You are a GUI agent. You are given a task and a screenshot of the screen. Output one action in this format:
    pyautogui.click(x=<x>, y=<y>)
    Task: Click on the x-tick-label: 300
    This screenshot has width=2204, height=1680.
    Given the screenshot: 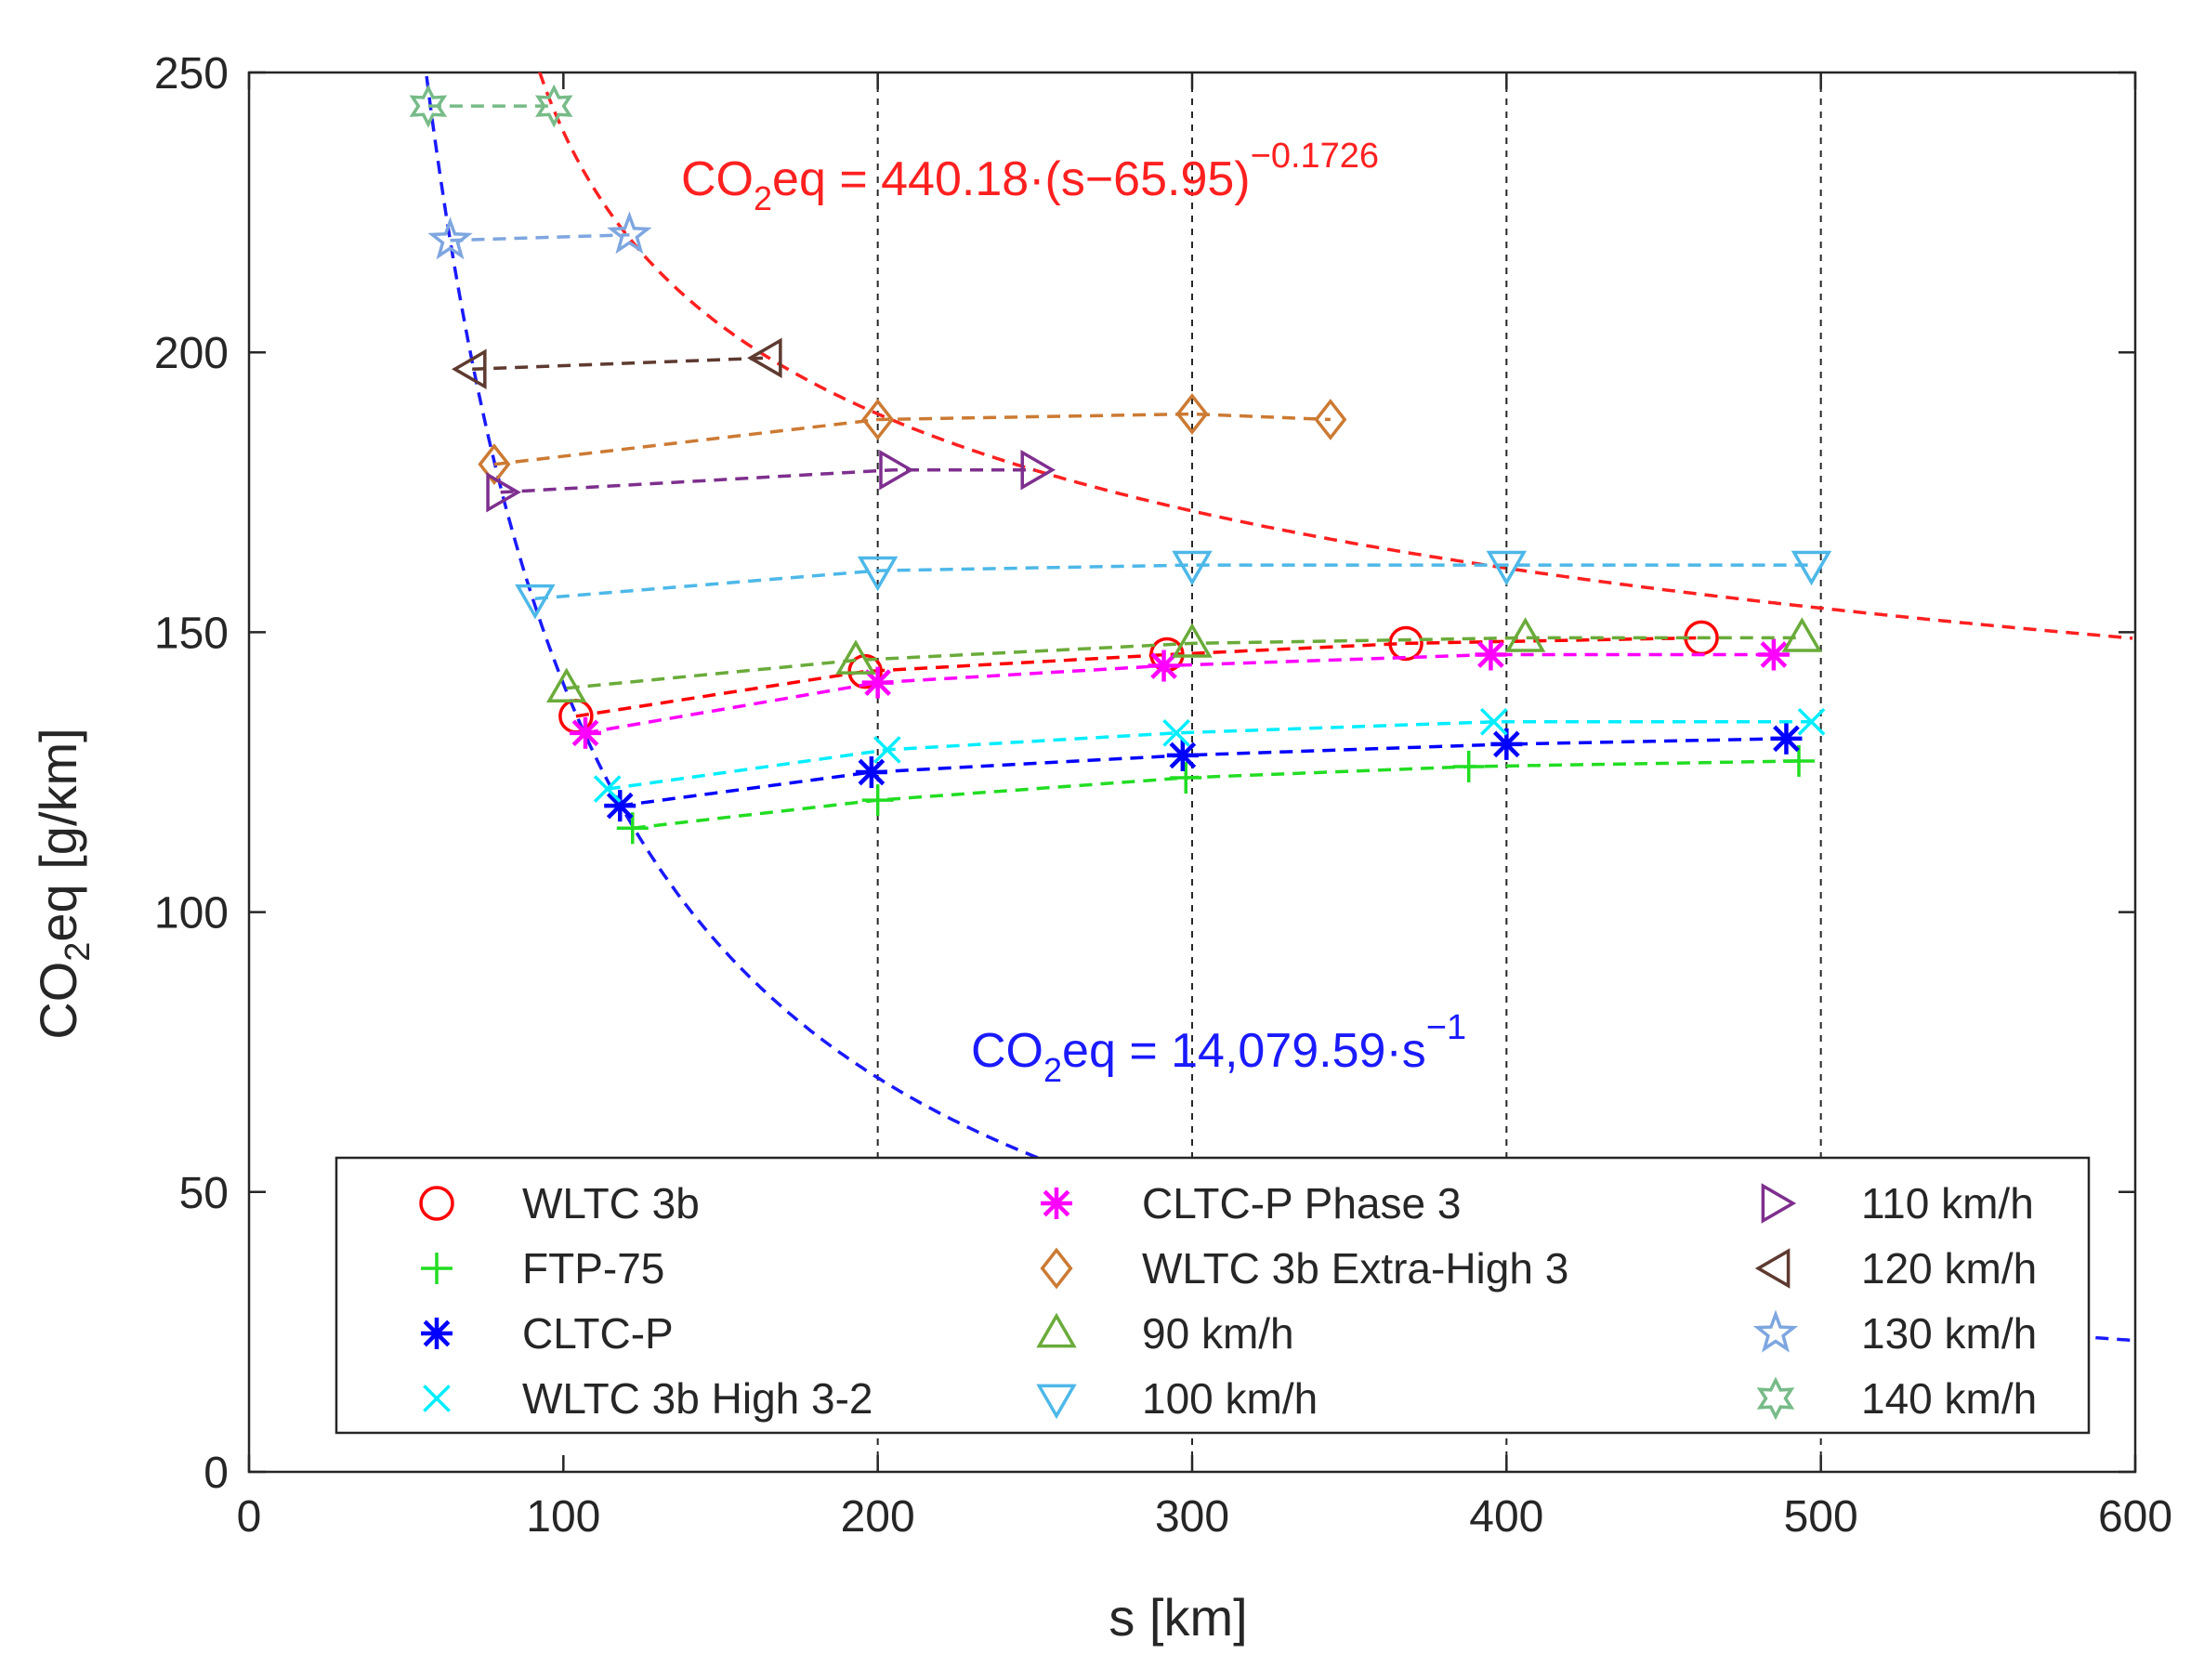 What is the action you would take?
    pyautogui.click(x=1192, y=1517)
    